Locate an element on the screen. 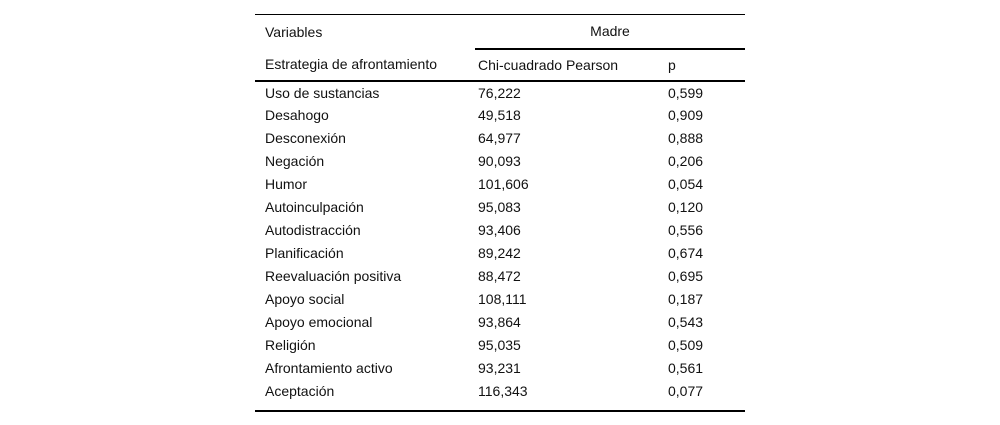 The width and height of the screenshot is (1000, 425). strategy-cell: Autoinculpación is located at coordinates (314, 207).